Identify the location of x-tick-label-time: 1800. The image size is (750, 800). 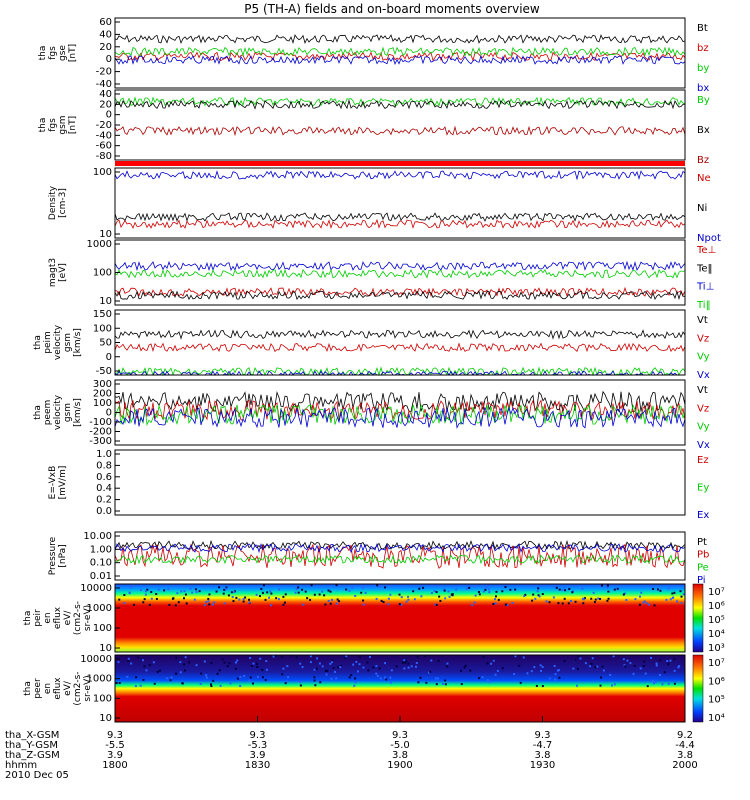
(114, 765).